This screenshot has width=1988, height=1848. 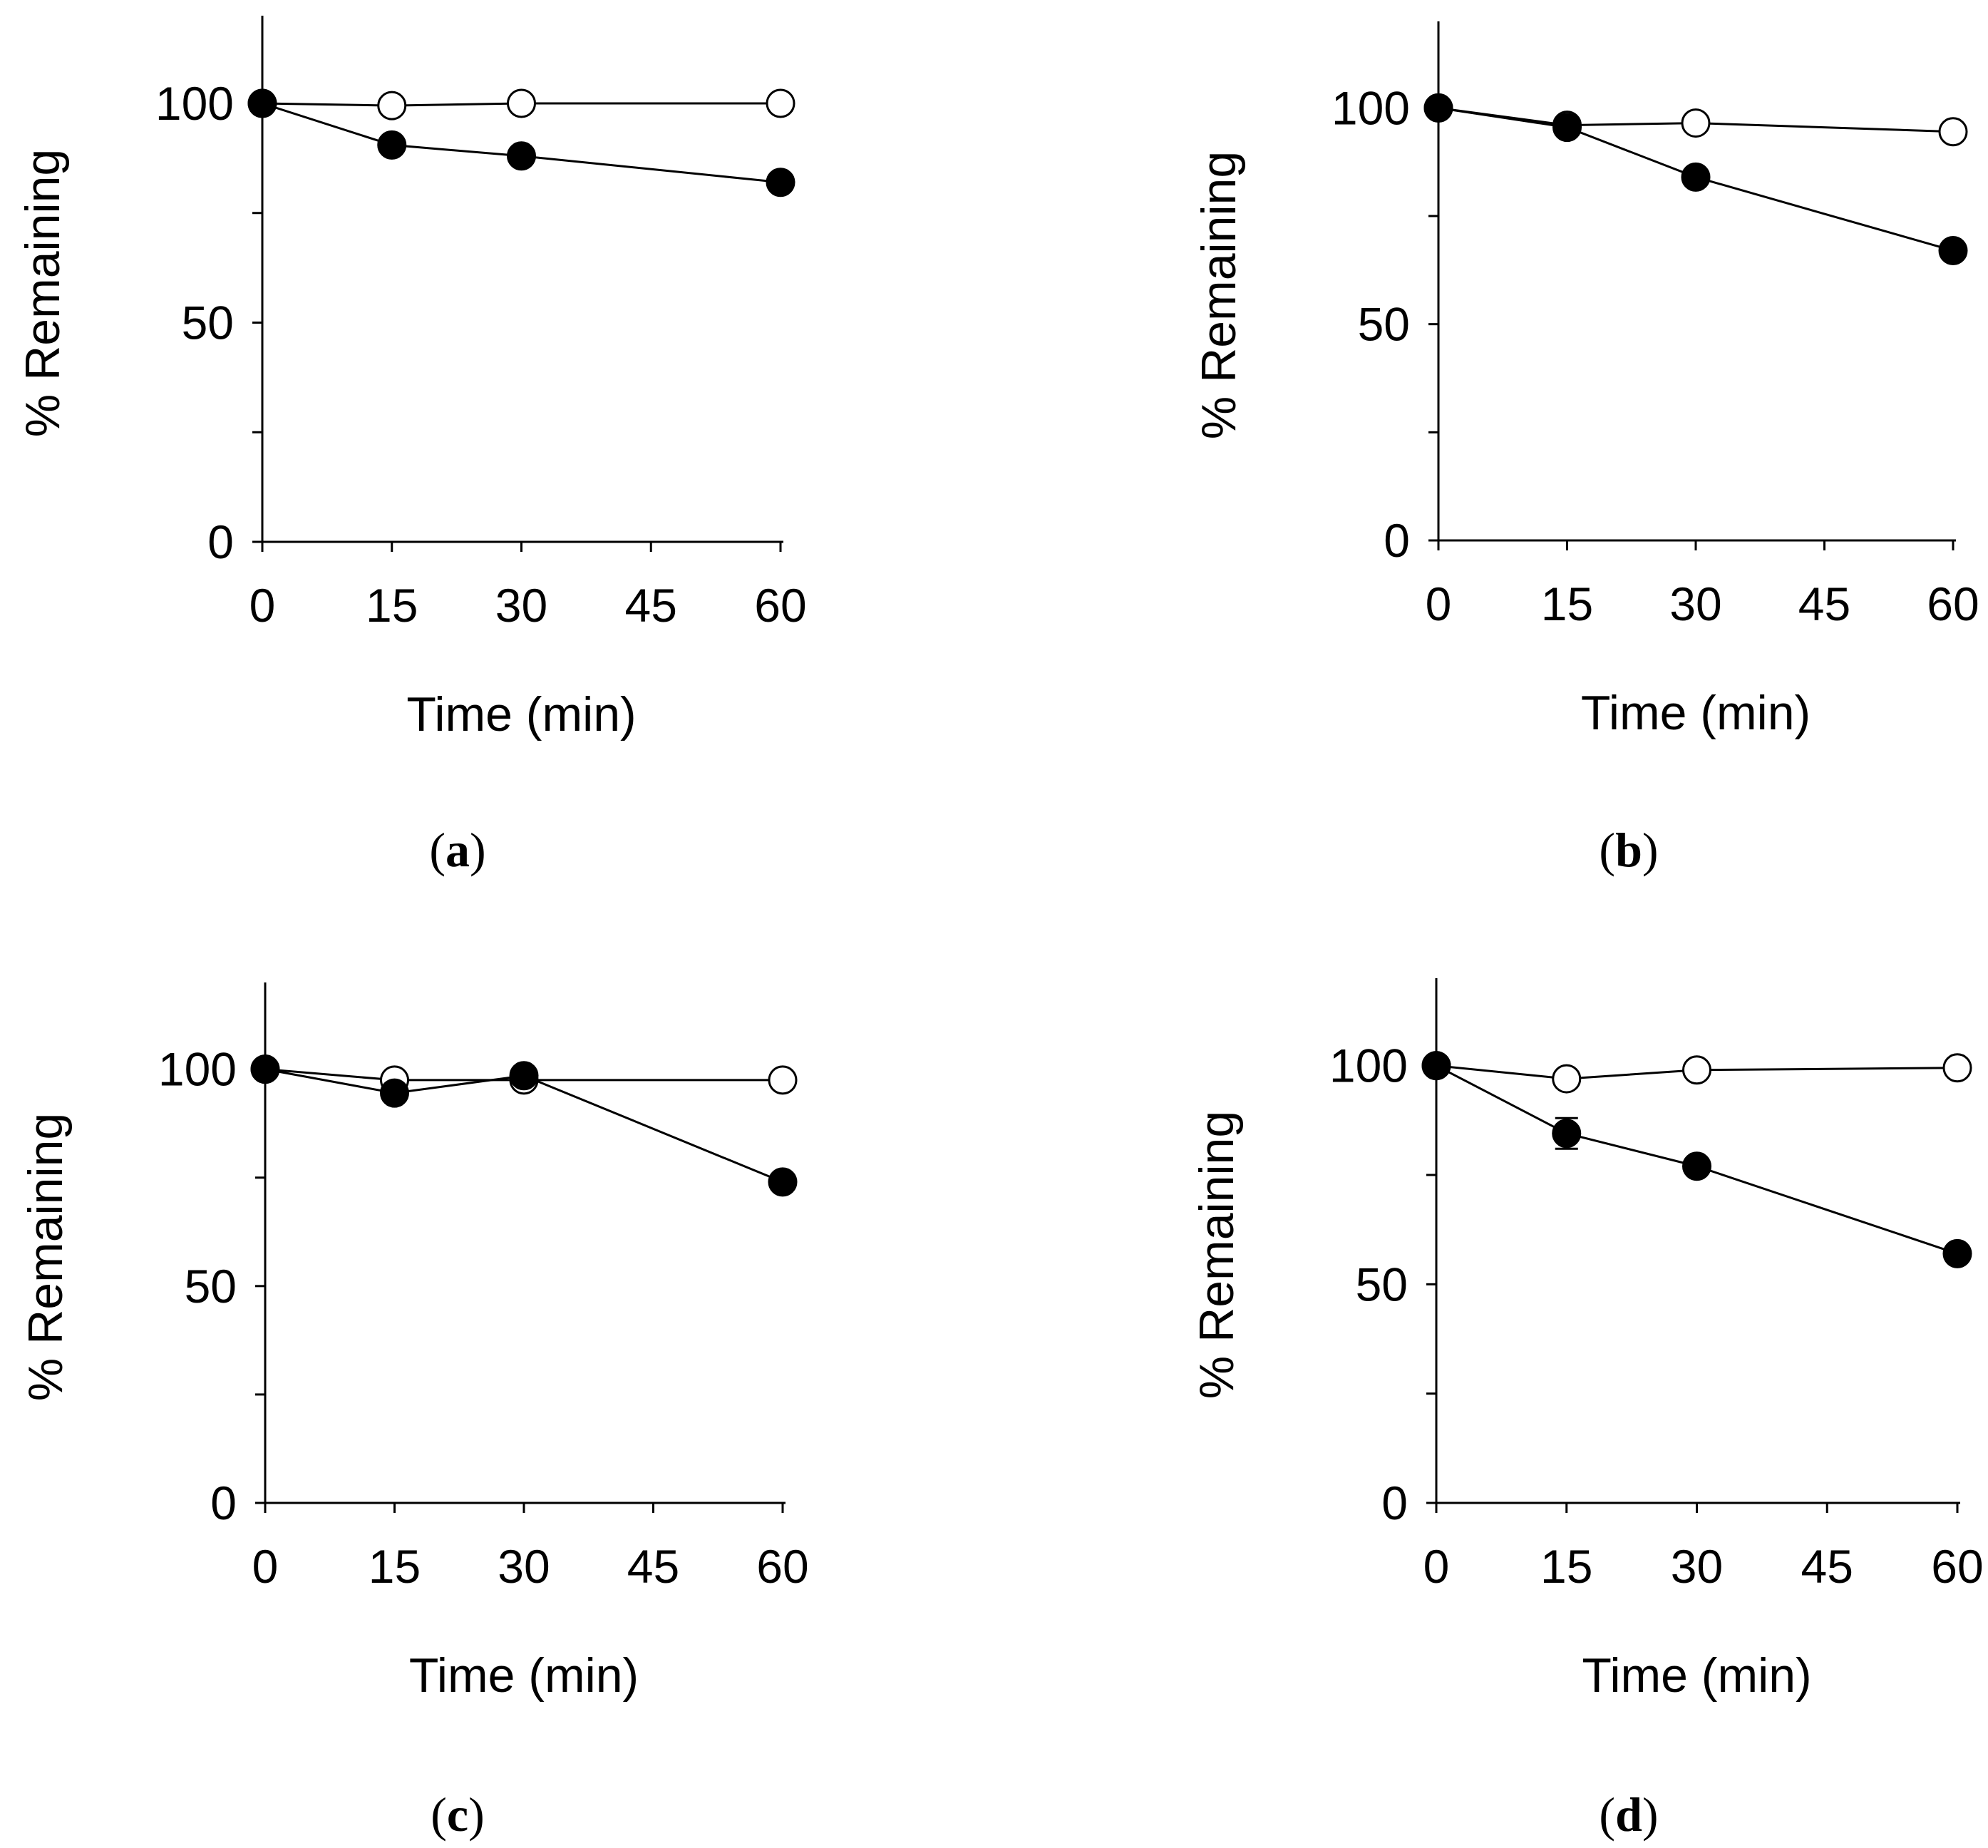 I want to click on panel-caption: (d), so click(x=1628, y=1814).